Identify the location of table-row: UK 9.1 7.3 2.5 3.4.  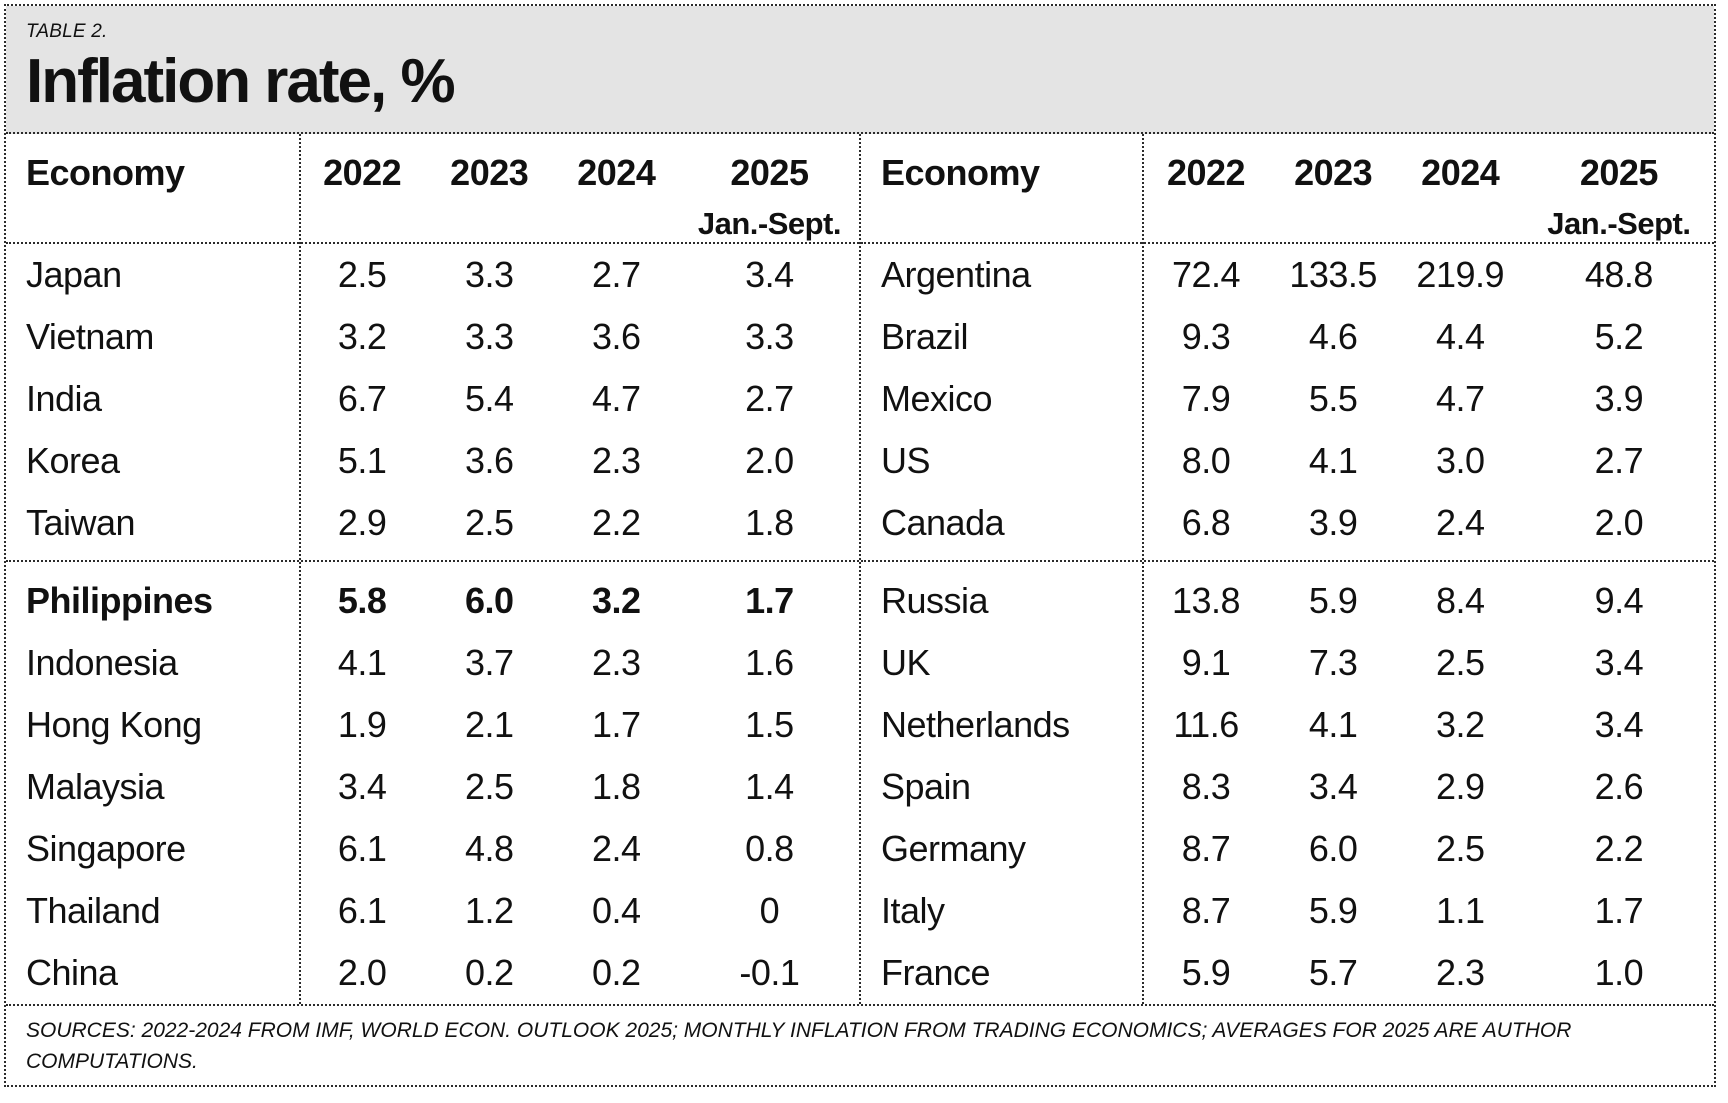
(1287, 663).